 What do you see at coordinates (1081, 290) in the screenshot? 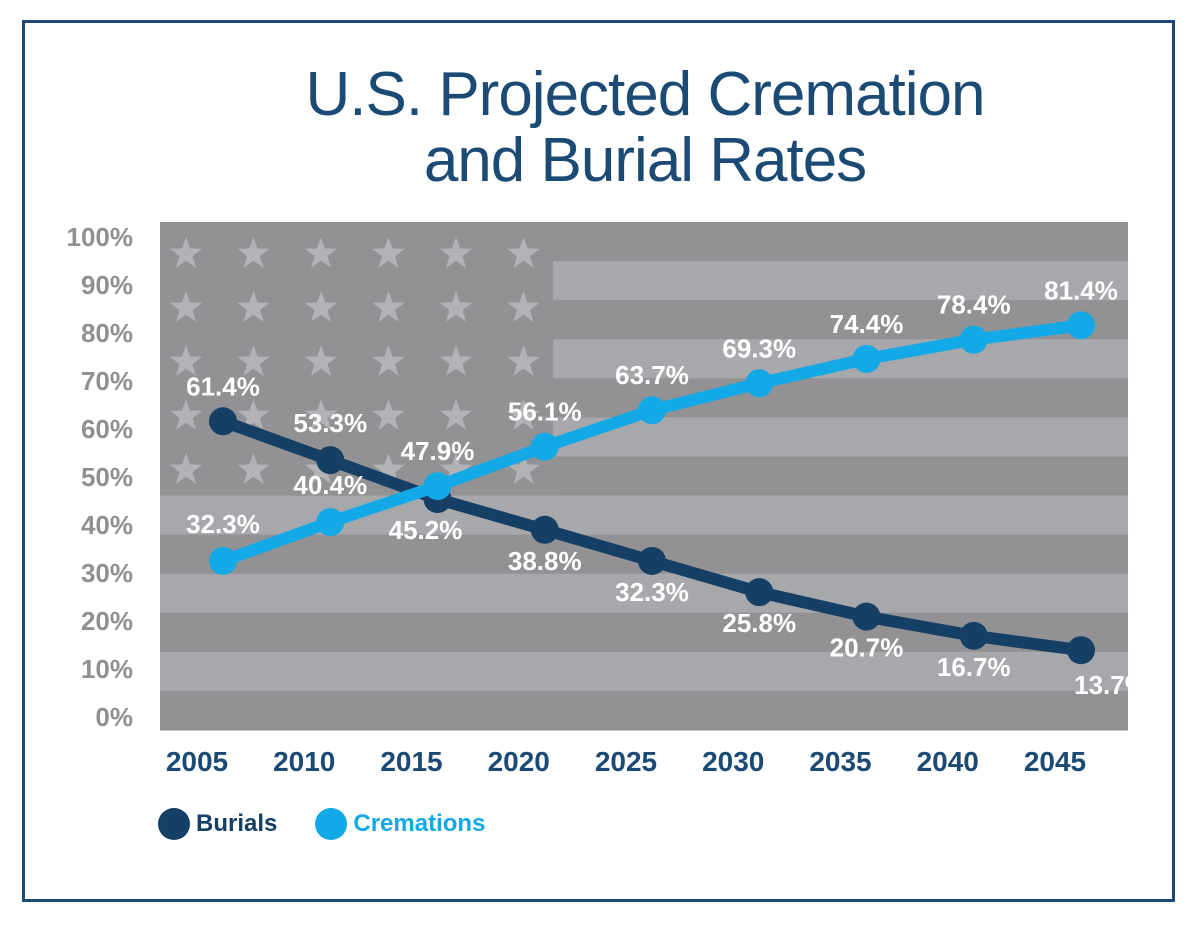
I see `cremations-data-label: 81.4%` at bounding box center [1081, 290].